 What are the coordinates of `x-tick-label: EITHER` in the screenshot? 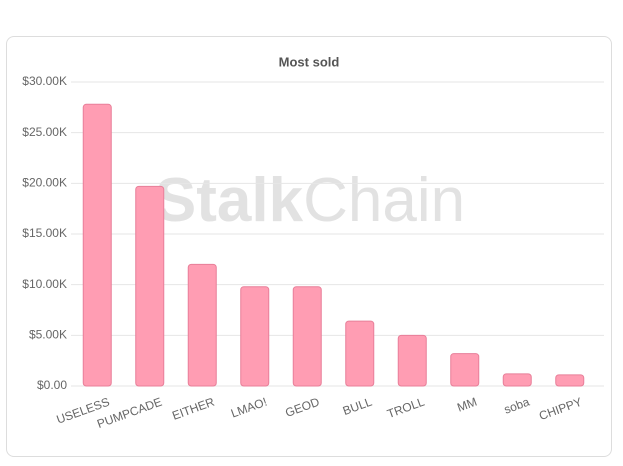 It's located at (193, 409).